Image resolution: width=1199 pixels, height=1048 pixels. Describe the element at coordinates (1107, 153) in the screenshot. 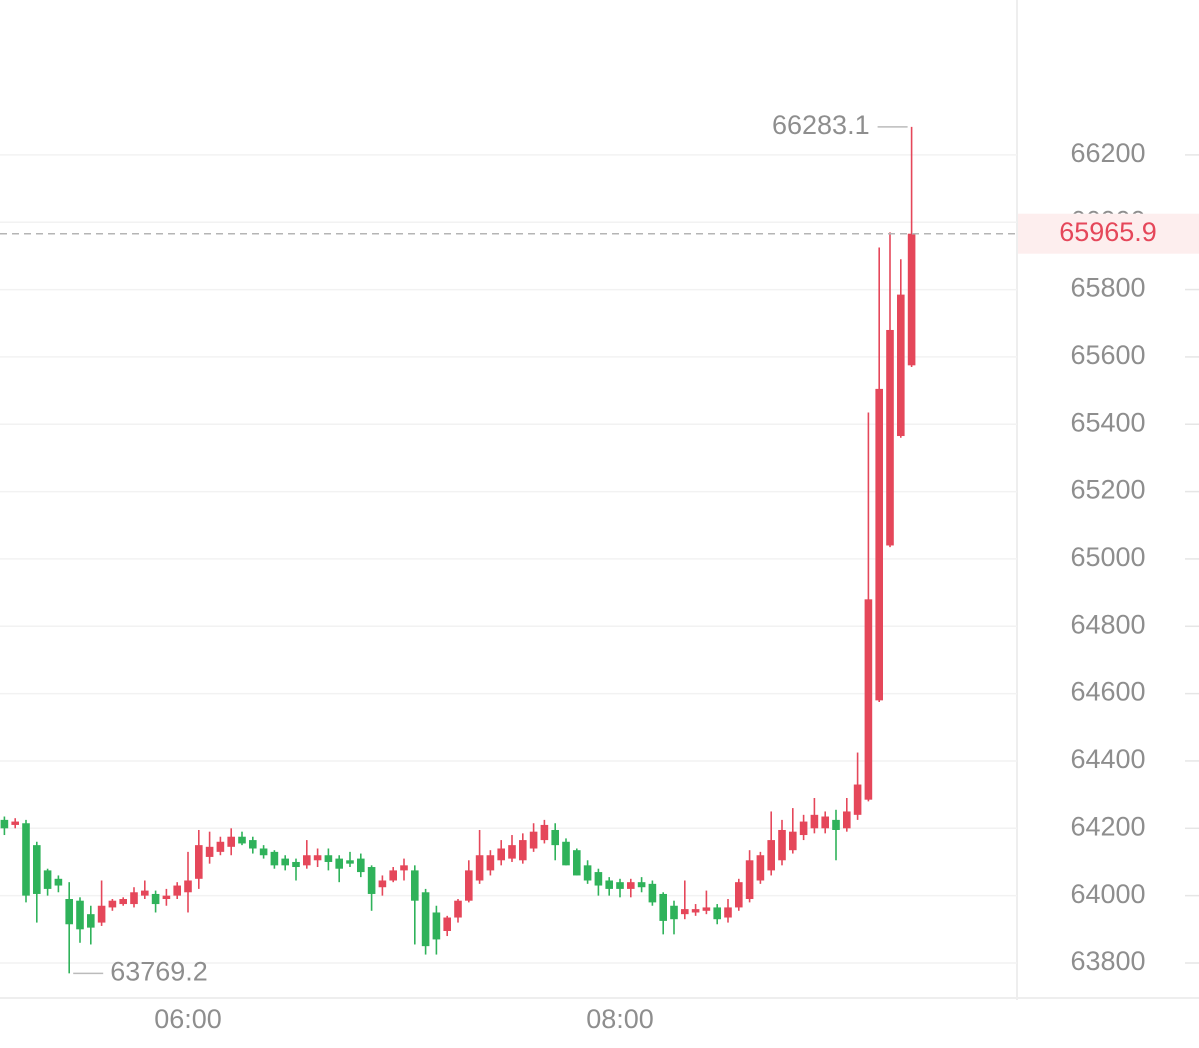

I see `y-tick-label: 66200` at that location.